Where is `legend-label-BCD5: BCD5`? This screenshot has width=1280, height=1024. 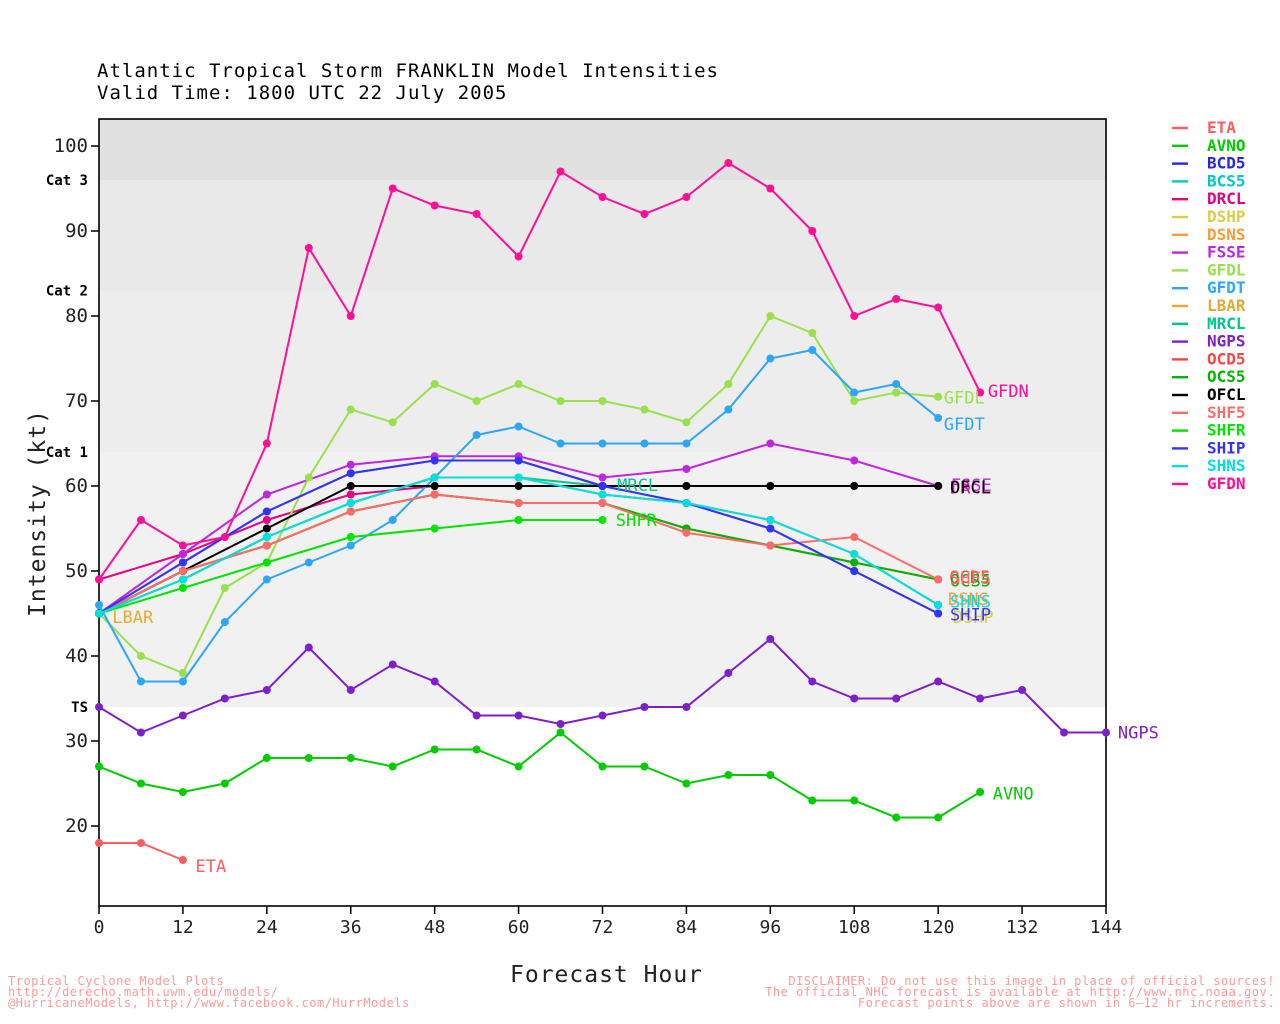
legend-label-BCD5: BCD5 is located at coordinates (1226, 163).